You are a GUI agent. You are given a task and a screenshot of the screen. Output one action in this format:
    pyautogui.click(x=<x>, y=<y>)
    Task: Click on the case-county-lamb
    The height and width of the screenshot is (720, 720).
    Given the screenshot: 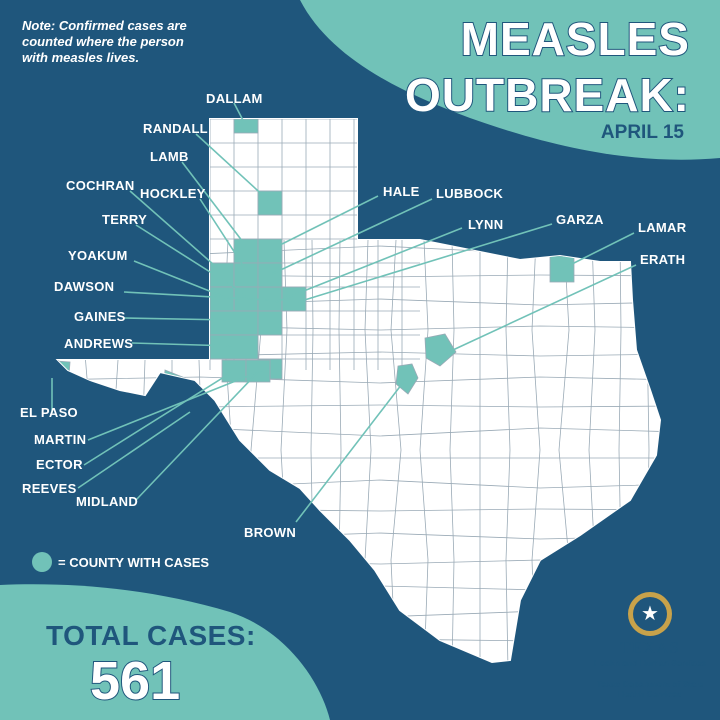 What is the action you would take?
    pyautogui.click(x=246, y=251)
    